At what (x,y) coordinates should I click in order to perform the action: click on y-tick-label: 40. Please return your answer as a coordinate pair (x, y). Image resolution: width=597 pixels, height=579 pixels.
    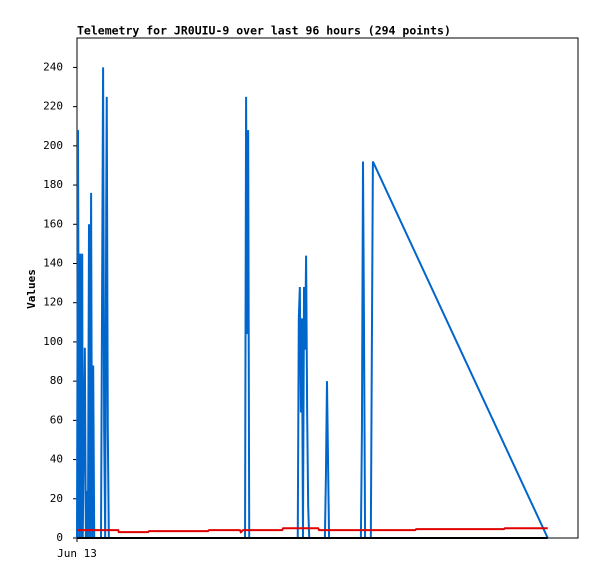
    Looking at the image, I should click on (56, 459).